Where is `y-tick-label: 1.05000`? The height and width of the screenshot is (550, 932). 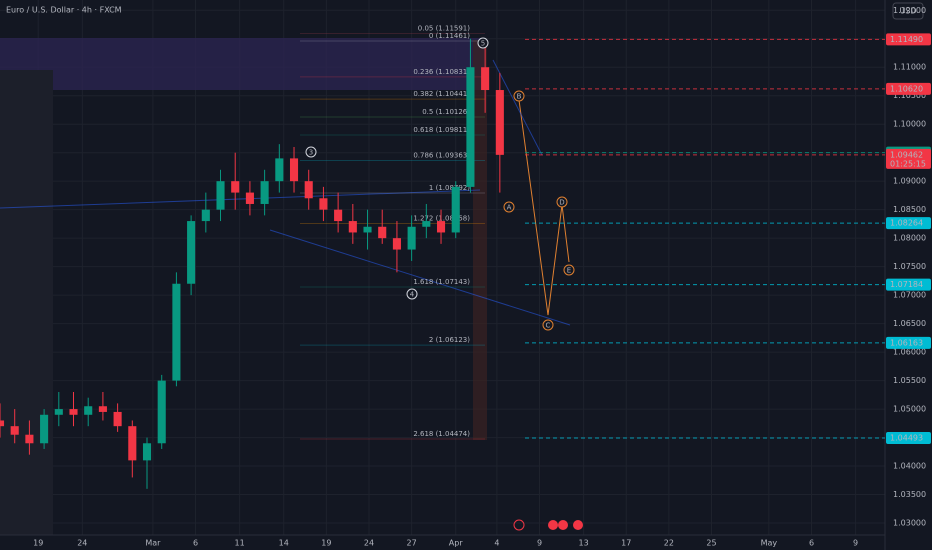 y-tick-label: 1.05000 is located at coordinates (909, 409).